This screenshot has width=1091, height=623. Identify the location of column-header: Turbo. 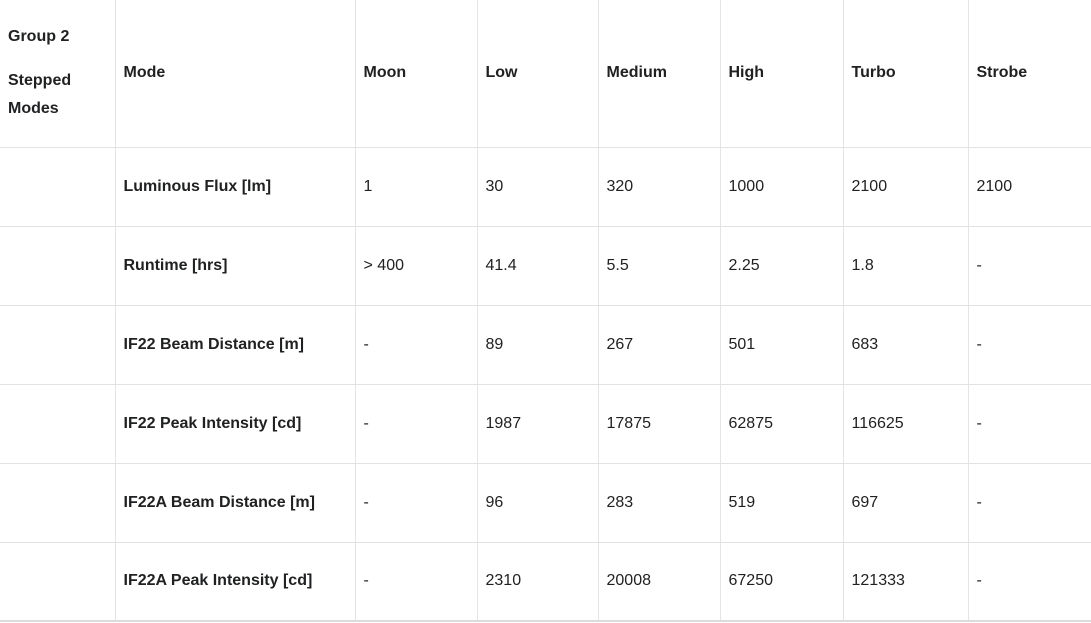
(905, 74).